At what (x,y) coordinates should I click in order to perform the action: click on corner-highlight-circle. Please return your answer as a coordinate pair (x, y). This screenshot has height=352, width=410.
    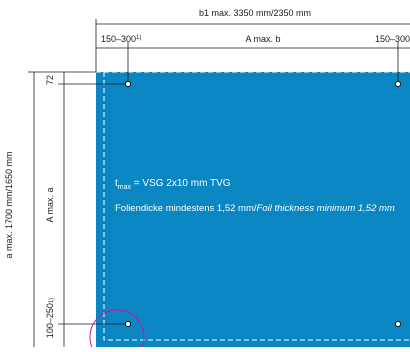
    Looking at the image, I should click on (117, 330).